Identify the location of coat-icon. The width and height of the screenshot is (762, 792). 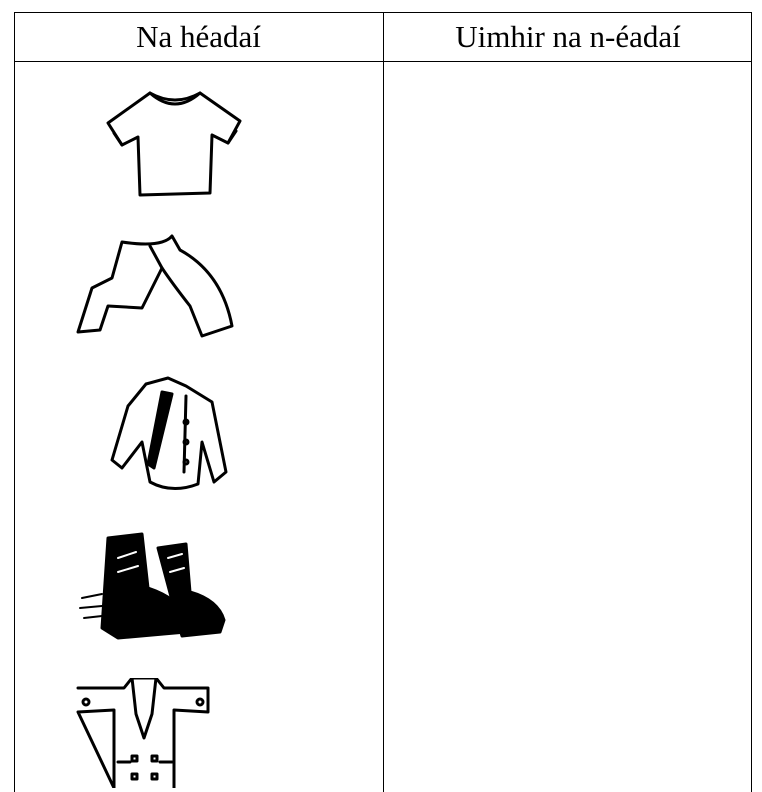
(143, 733).